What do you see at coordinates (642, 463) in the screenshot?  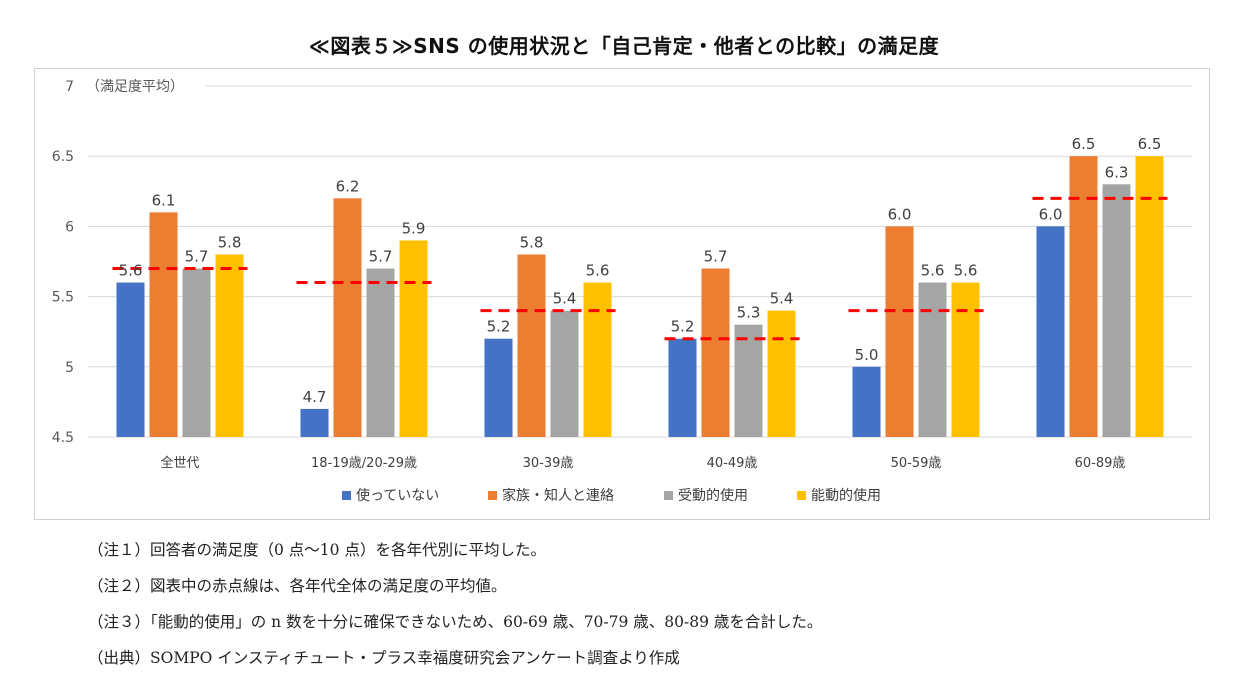 I see `category-labels: 全世代 18-19歳/20-29歳 30-39歳 40-49歳 50-59歳 60-89歳` at bounding box center [642, 463].